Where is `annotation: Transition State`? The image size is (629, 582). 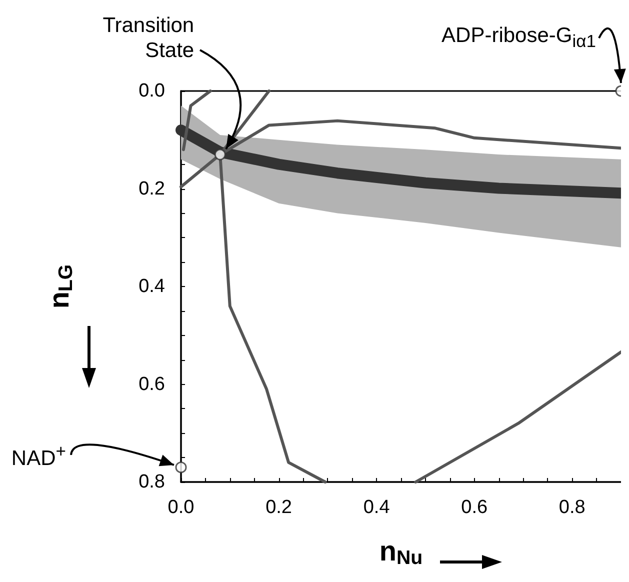
annotation: Transition State is located at coordinates (148, 37).